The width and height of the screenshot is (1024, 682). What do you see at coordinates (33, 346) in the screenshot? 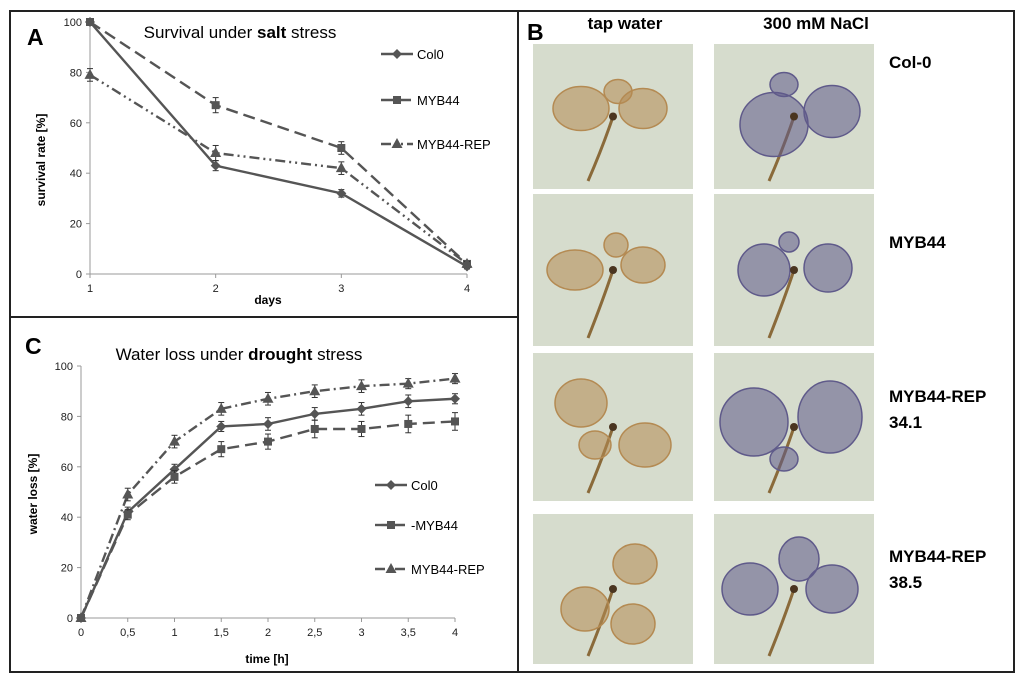
I see `panel-c-label: C` at bounding box center [33, 346].